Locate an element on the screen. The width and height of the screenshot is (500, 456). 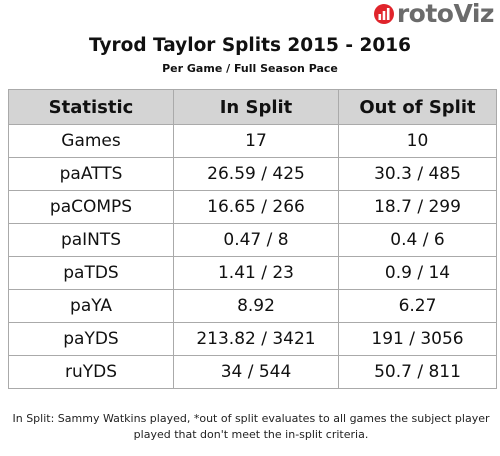
logo-text: rotoViz is located at coordinates (445, 14).